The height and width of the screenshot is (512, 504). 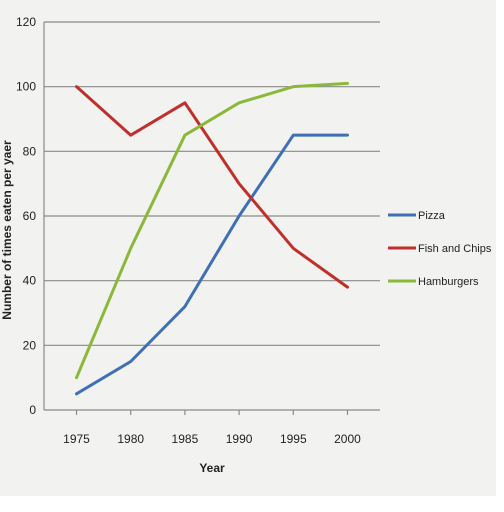 What do you see at coordinates (293, 439) in the screenshot?
I see `x-tick-label: 1995` at bounding box center [293, 439].